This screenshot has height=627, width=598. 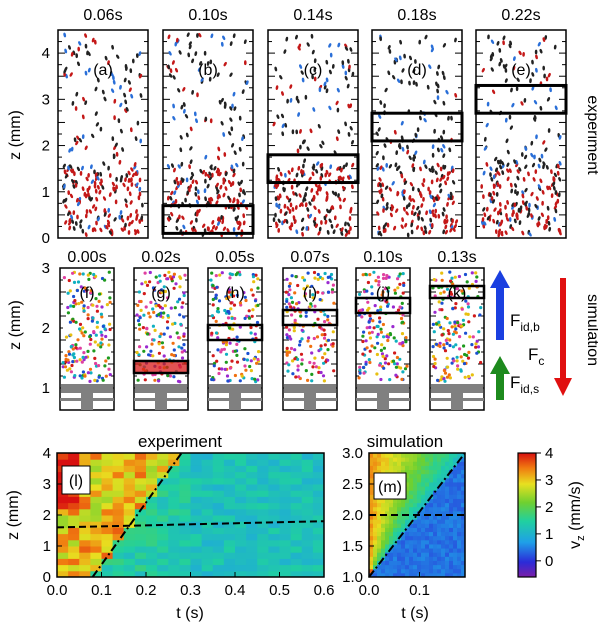 What do you see at coordinates (457, 330) in the screenshot?
I see `simulation-panel: 0.13s(k)` at bounding box center [457, 330].